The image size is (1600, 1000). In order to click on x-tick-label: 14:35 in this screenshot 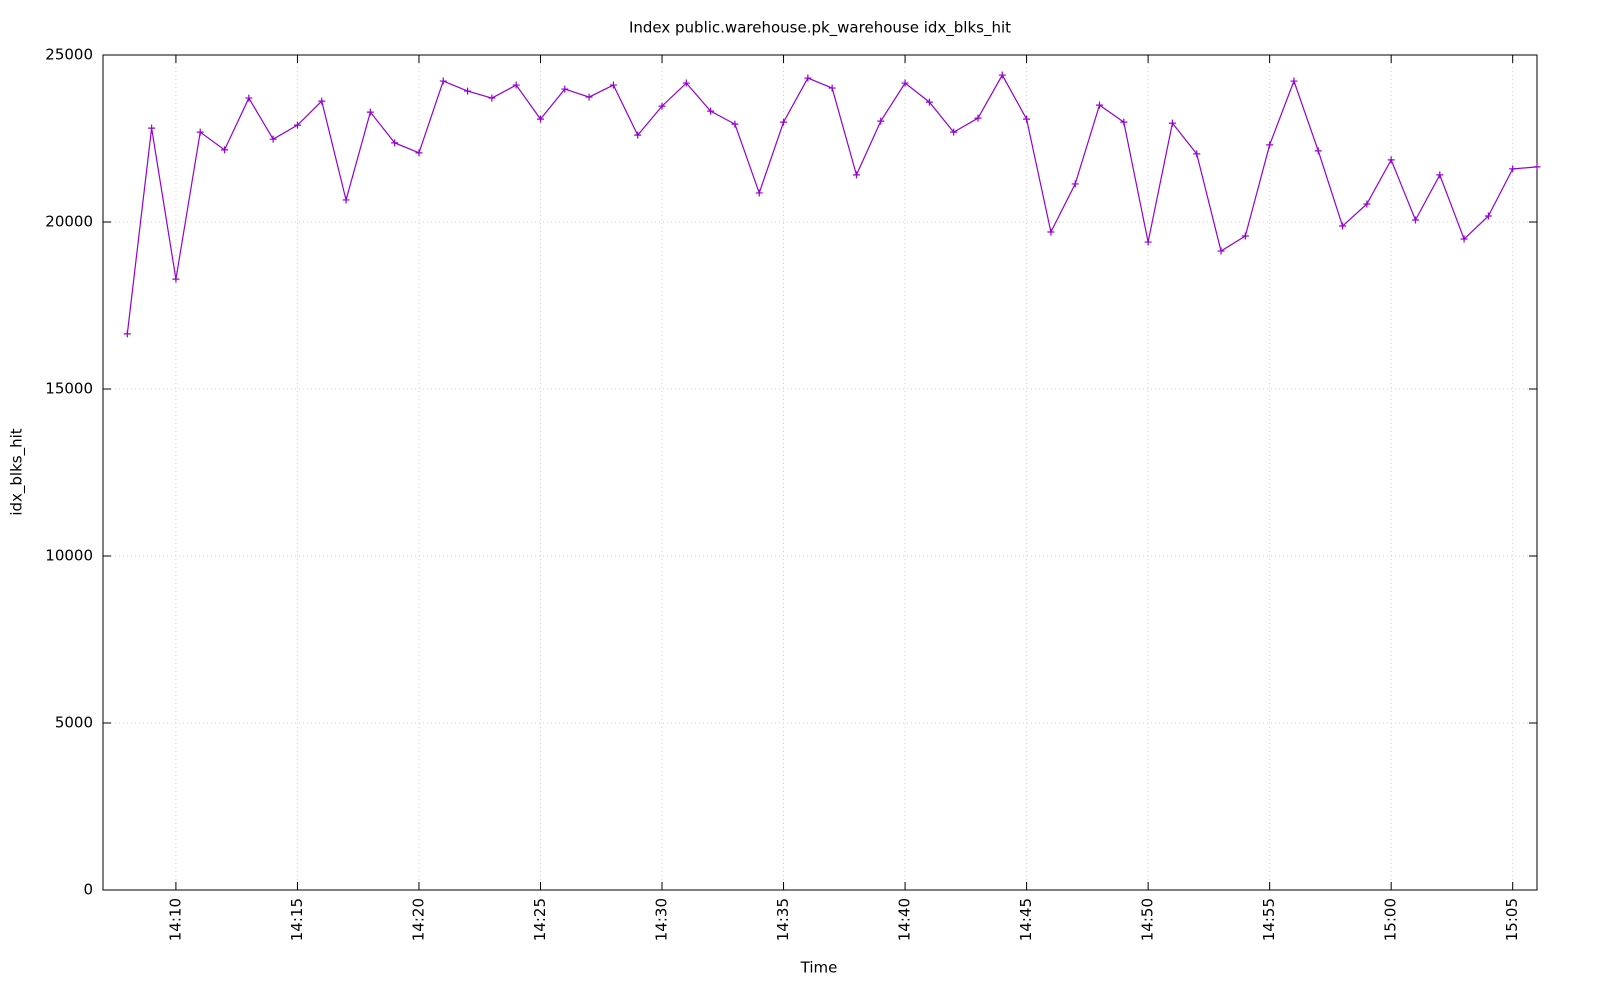, I will do `click(783, 919)`.